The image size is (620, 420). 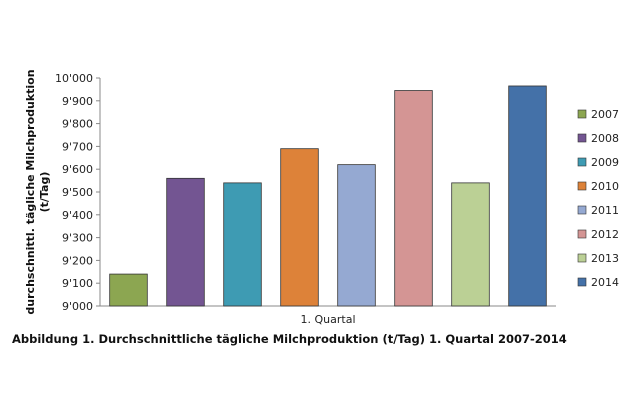 What do you see at coordinates (77, 306) in the screenshot?
I see `y-tick-label: 9'000` at bounding box center [77, 306].